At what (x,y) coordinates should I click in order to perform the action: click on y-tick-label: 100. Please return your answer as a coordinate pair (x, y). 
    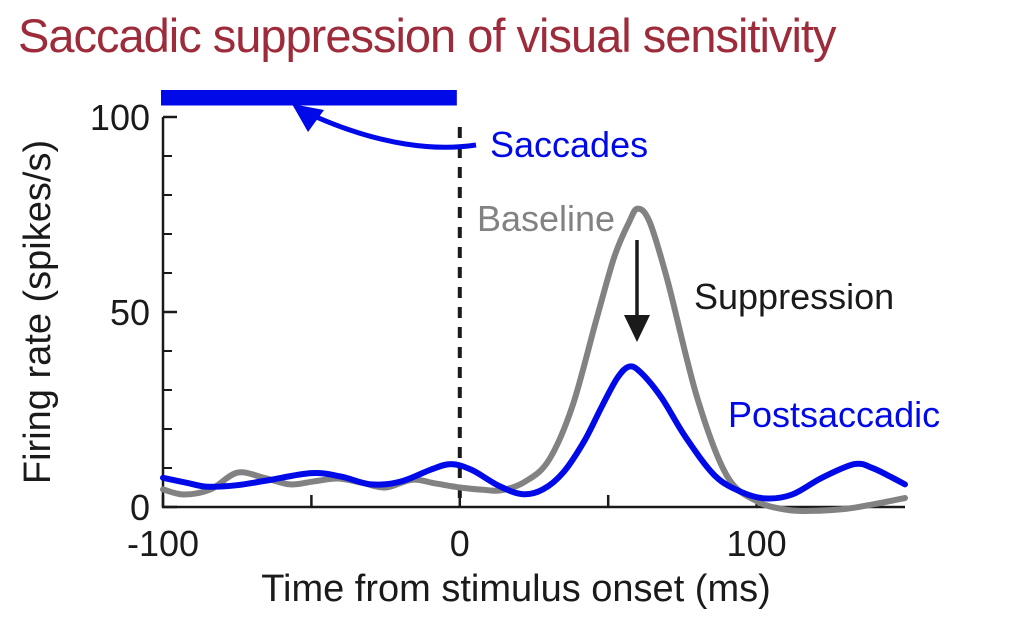
    Looking at the image, I should click on (120, 117).